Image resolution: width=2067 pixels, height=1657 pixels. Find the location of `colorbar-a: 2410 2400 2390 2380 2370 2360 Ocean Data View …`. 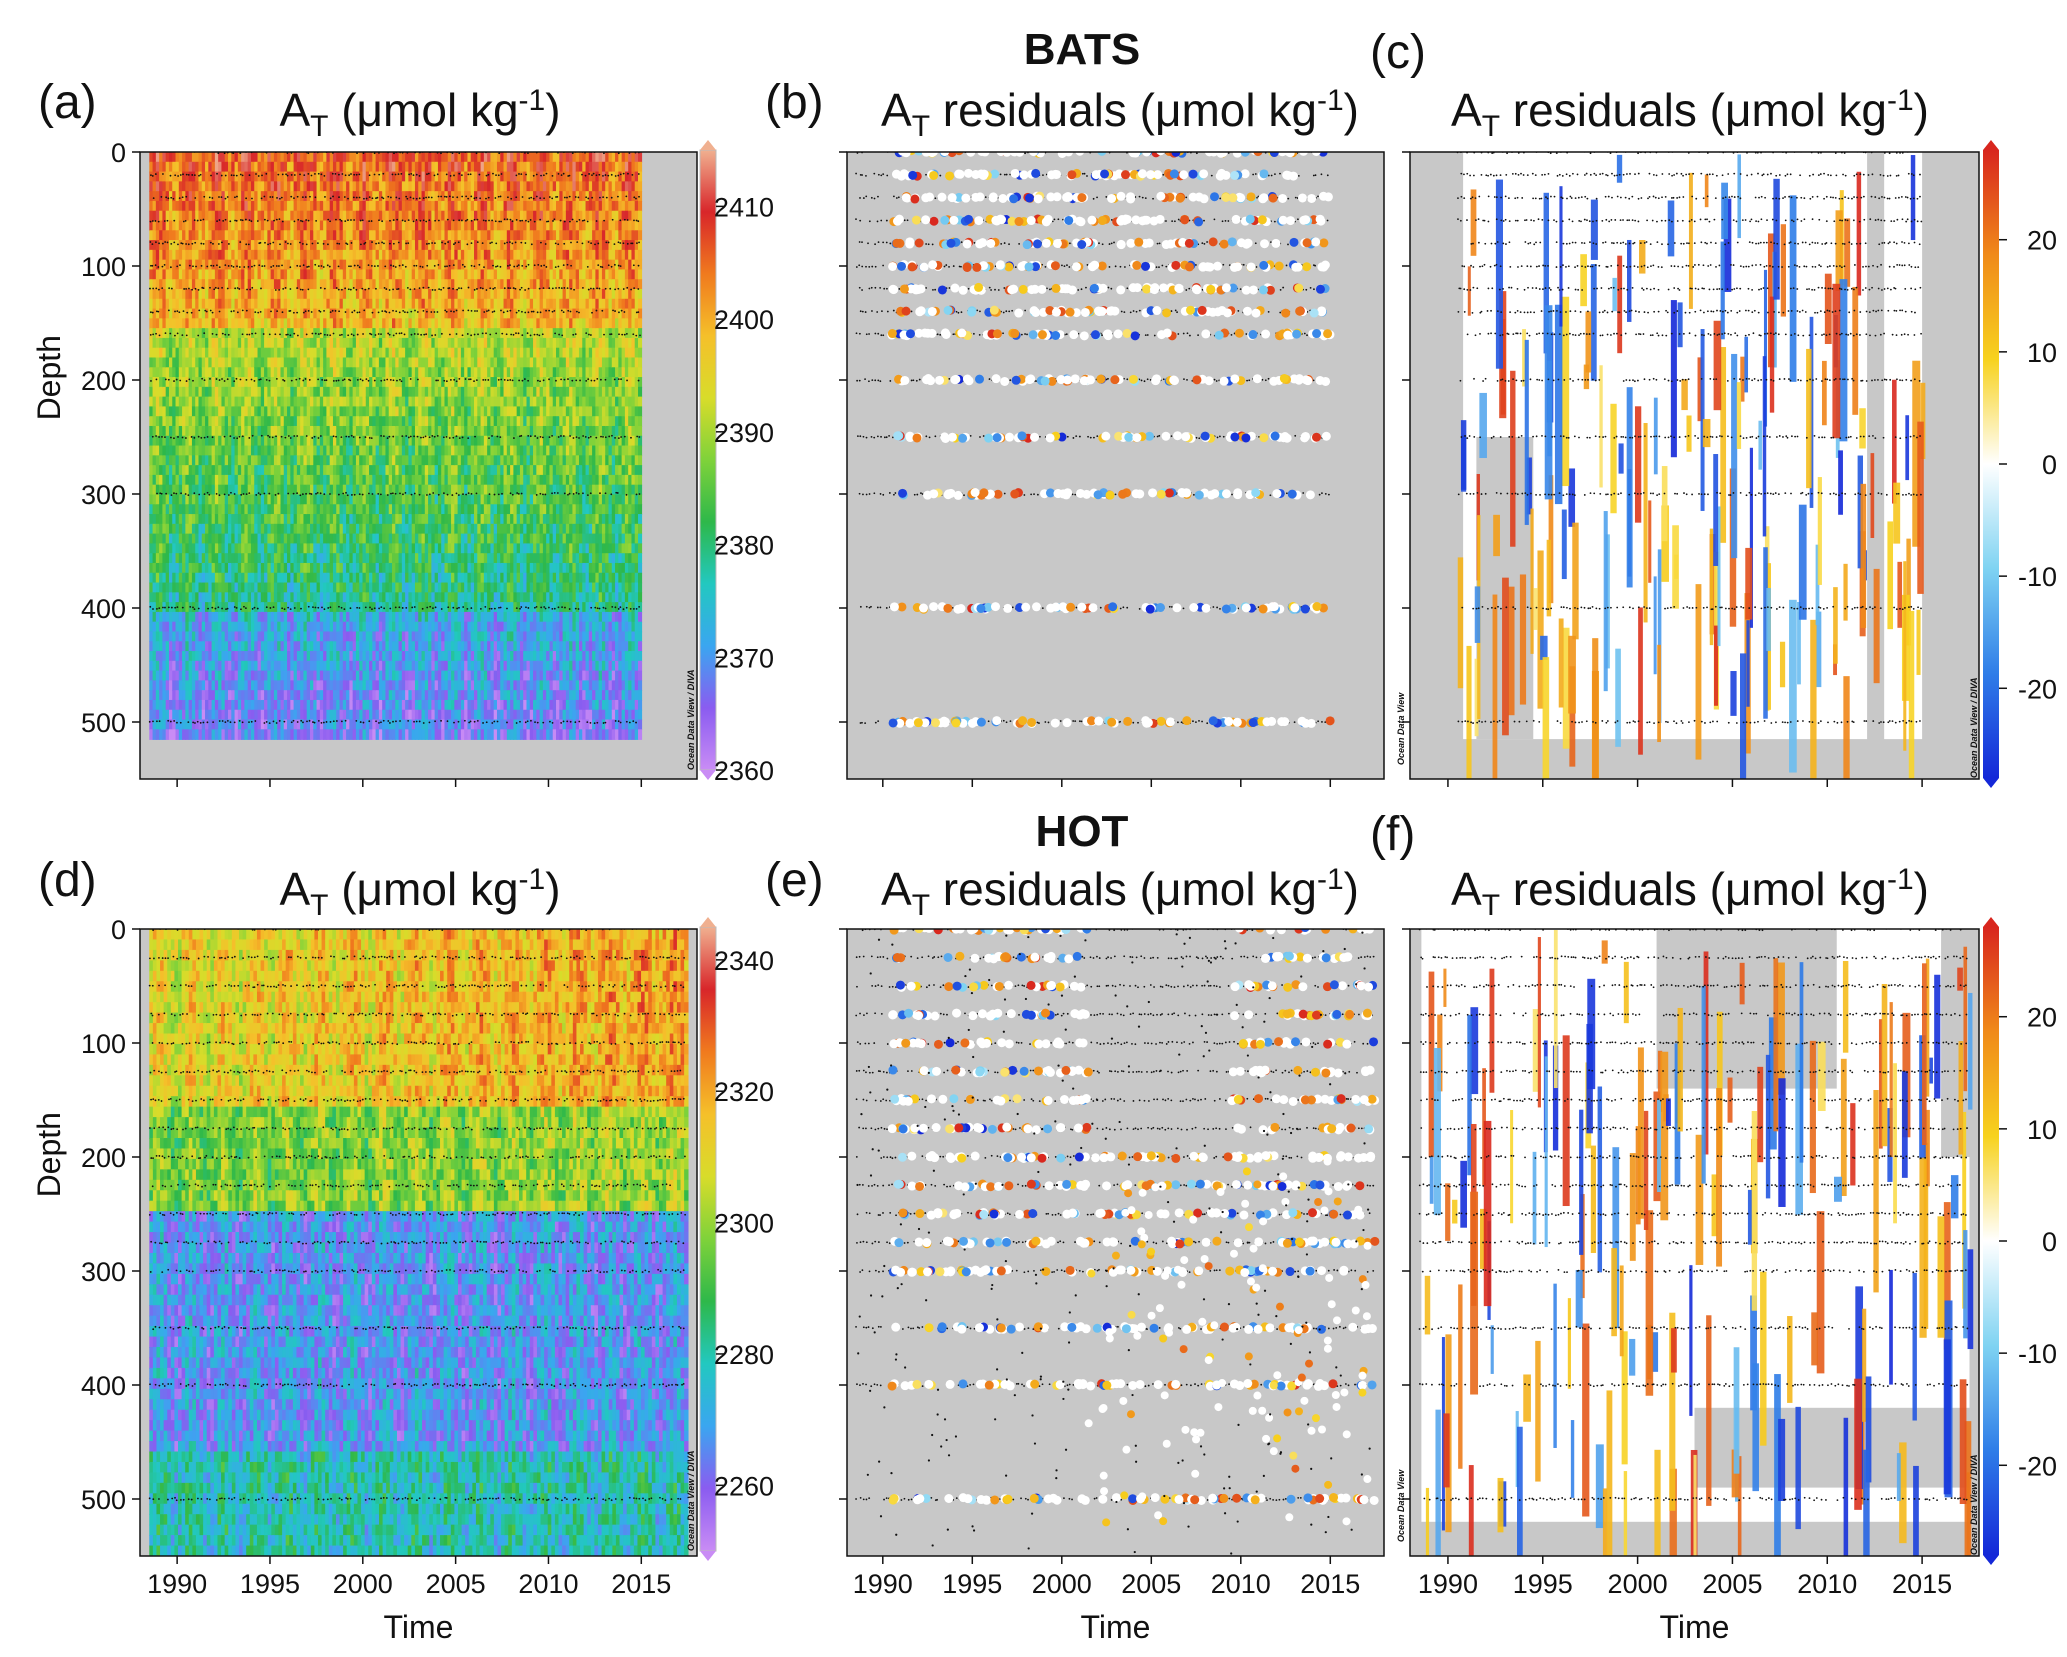

colorbar-a: 2410 2400 2390 2380 2370 2360 Ocean Data View … is located at coordinates (730, 463).